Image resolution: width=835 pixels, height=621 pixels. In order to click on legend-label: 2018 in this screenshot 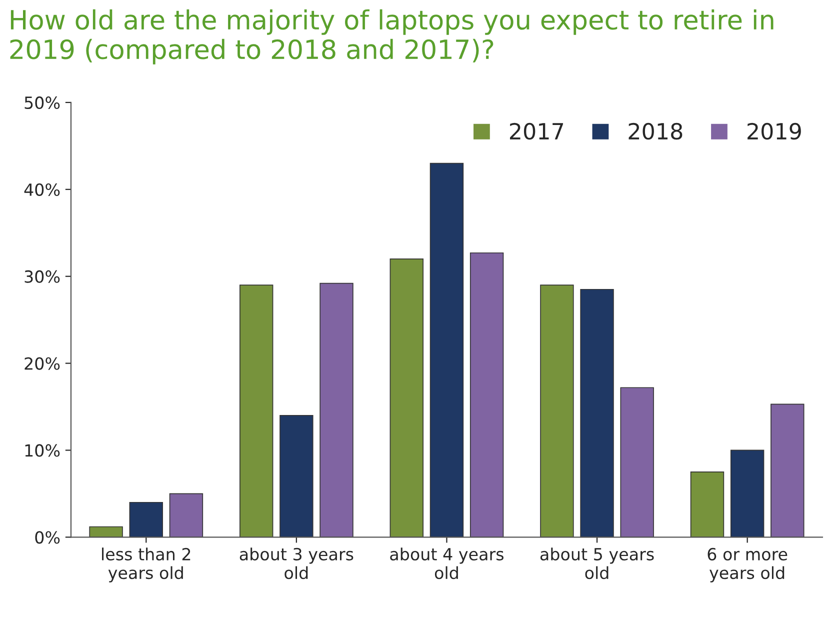, I will do `click(655, 131)`.